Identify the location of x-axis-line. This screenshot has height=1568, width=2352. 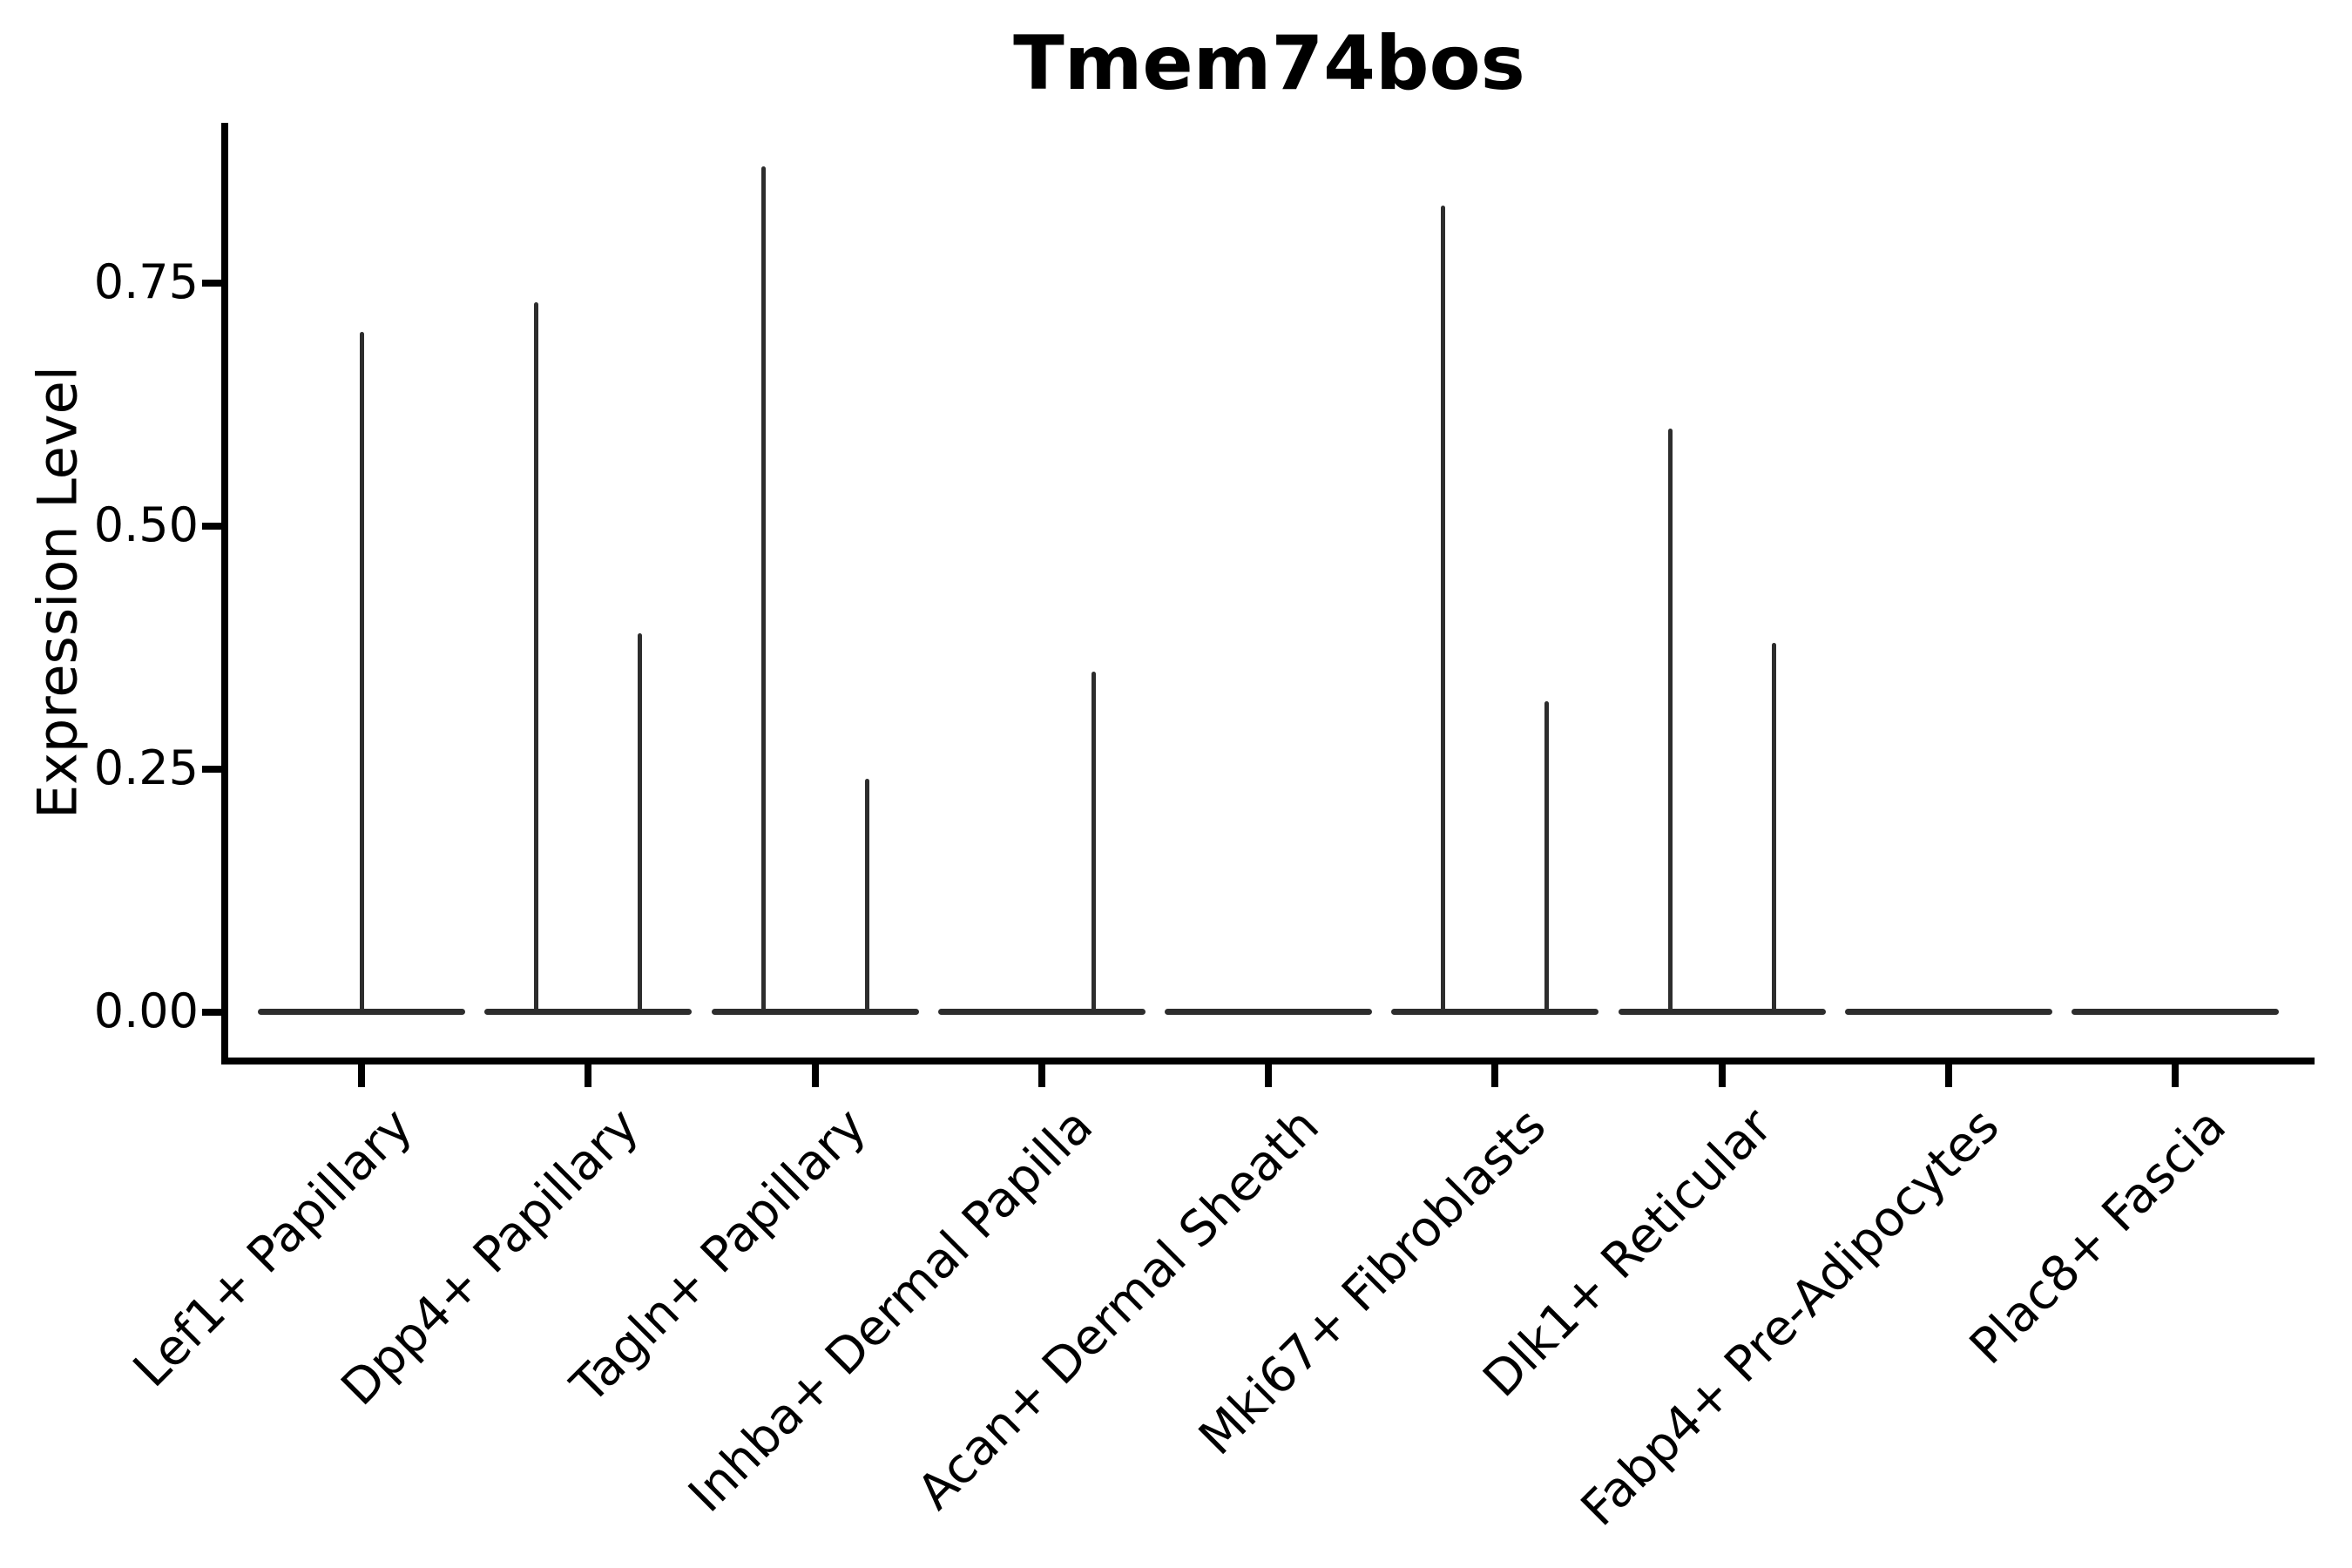
(1268, 1061).